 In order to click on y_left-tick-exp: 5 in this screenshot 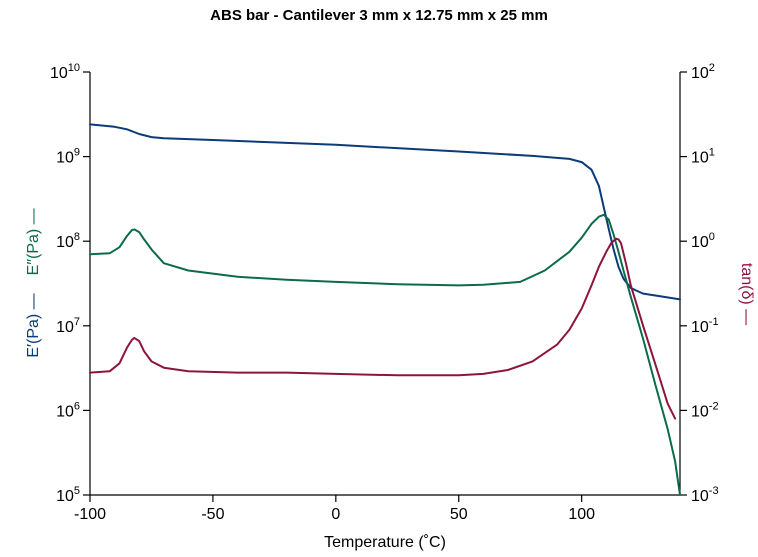, I will do `click(77, 491)`.